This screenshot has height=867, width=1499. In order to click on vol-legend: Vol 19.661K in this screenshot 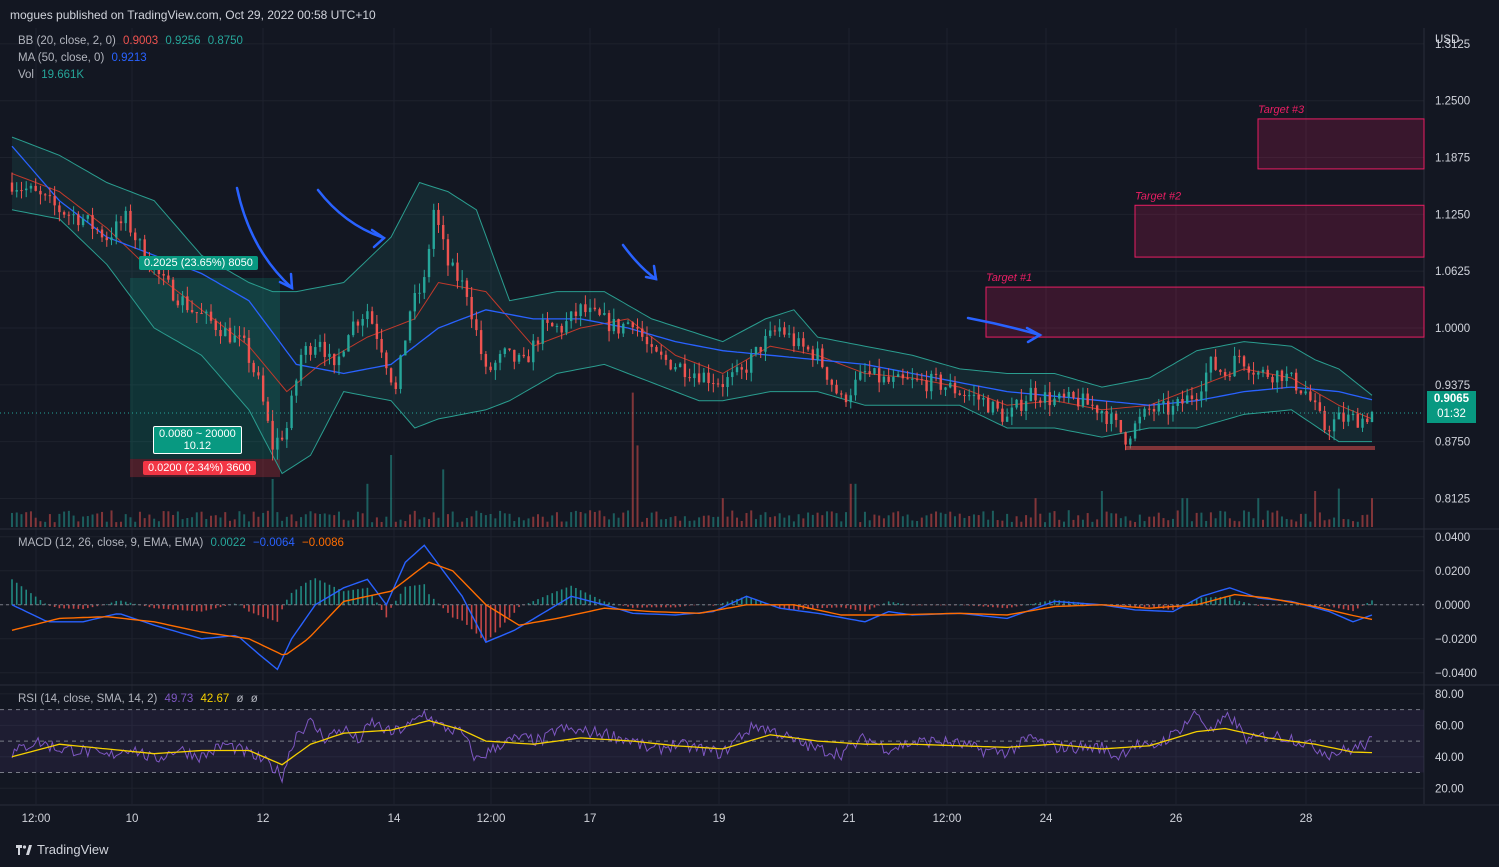, I will do `click(53, 75)`.